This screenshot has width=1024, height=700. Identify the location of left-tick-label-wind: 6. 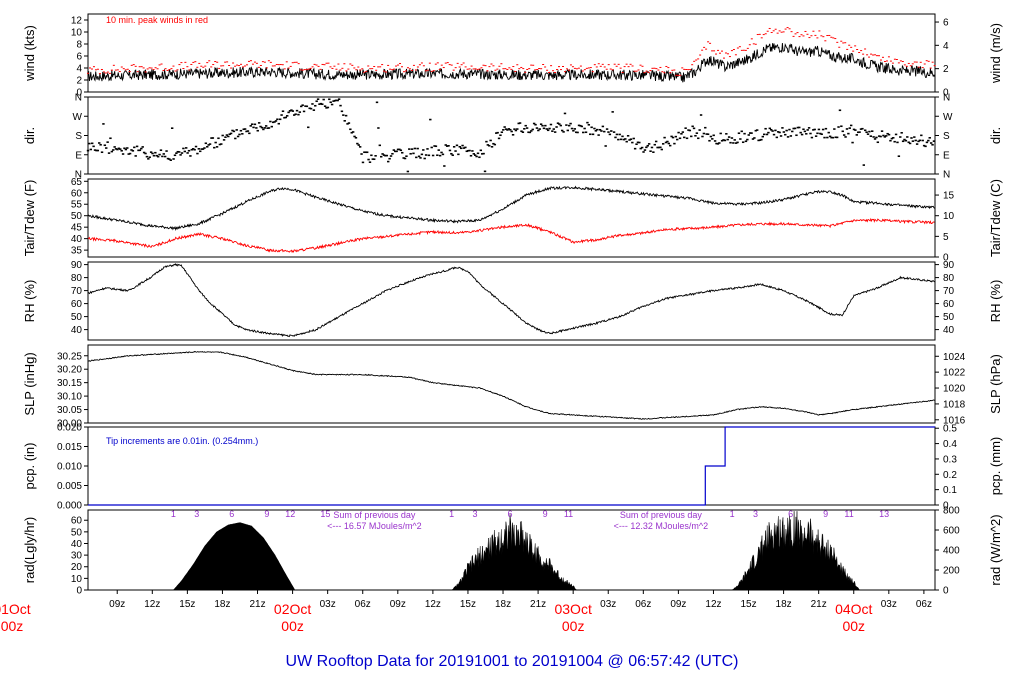
(79, 57).